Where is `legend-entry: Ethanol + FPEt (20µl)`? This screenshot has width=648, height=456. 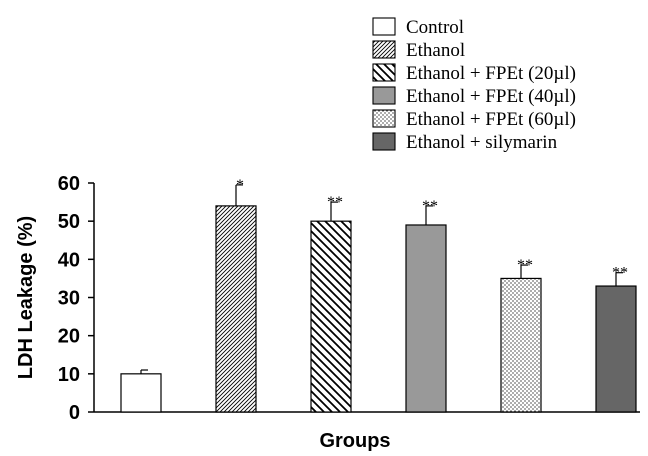
legend-entry: Ethanol + FPEt (20µl) is located at coordinates (491, 73).